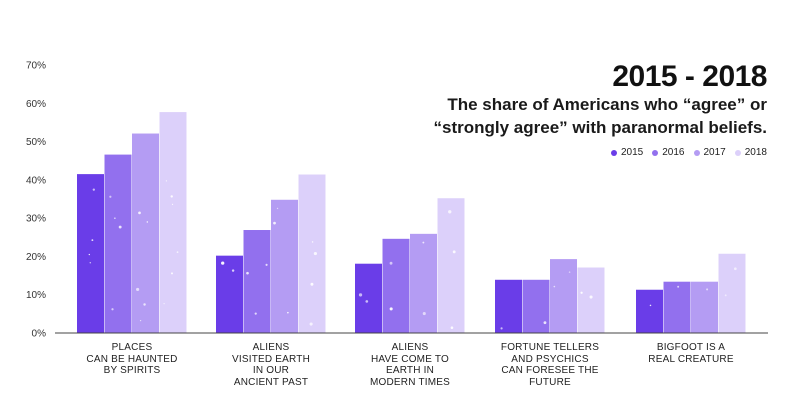 The width and height of the screenshot is (800, 416). I want to click on y-tick-label: 50%, so click(36, 142).